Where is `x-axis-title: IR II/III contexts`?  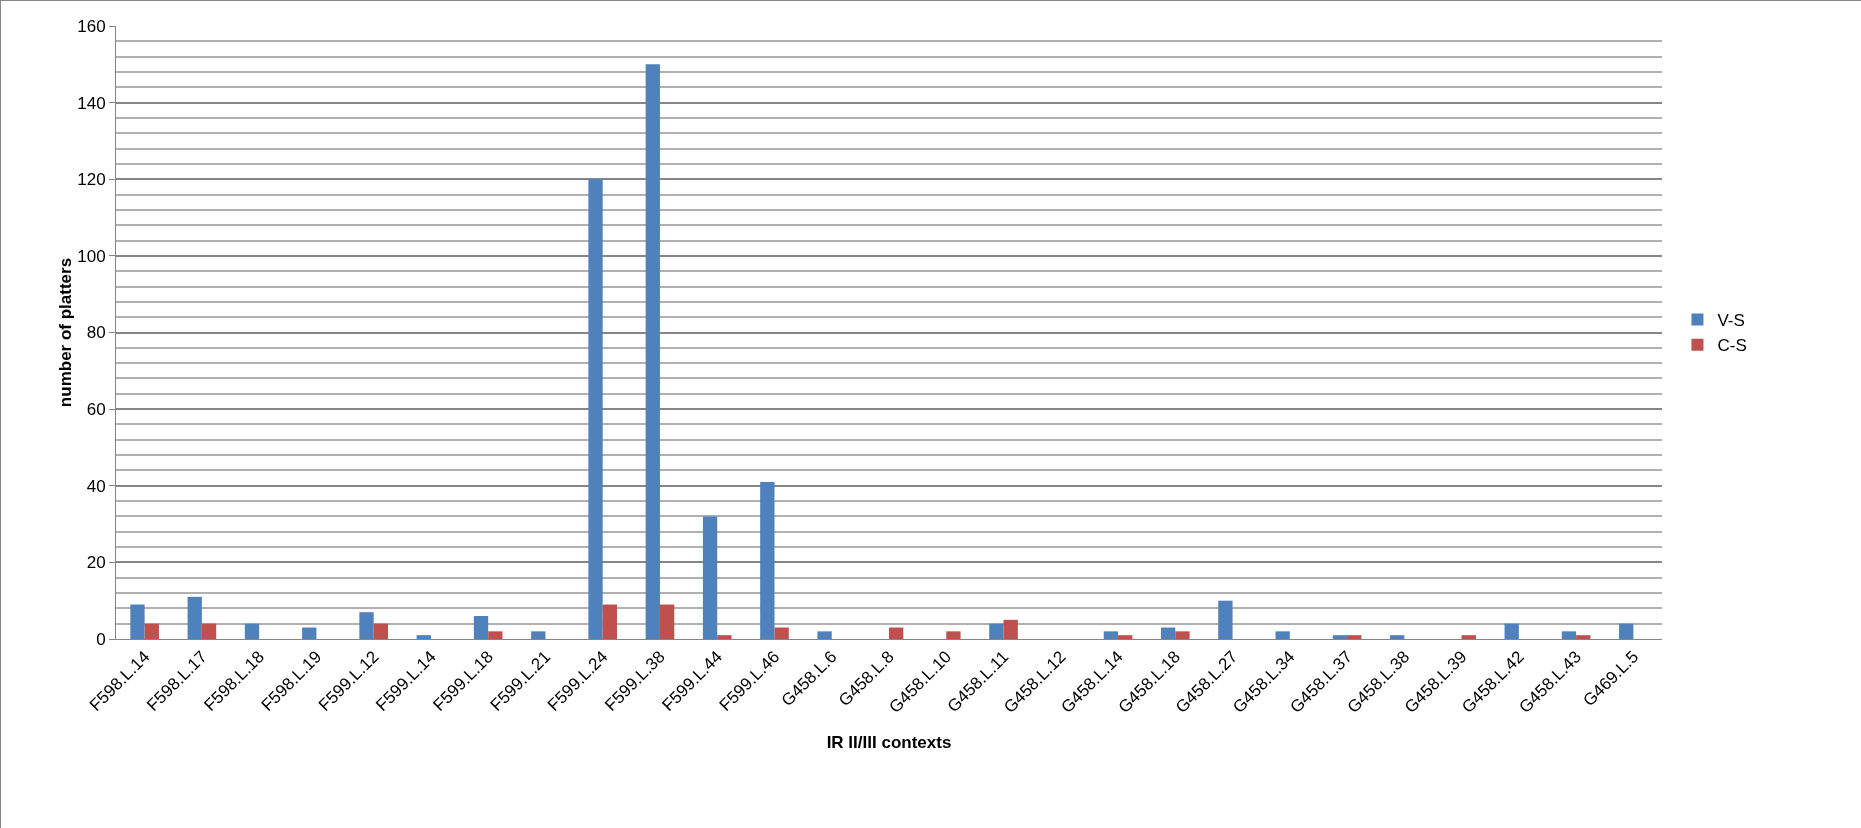 x-axis-title: IR II/III contexts is located at coordinates (889, 743).